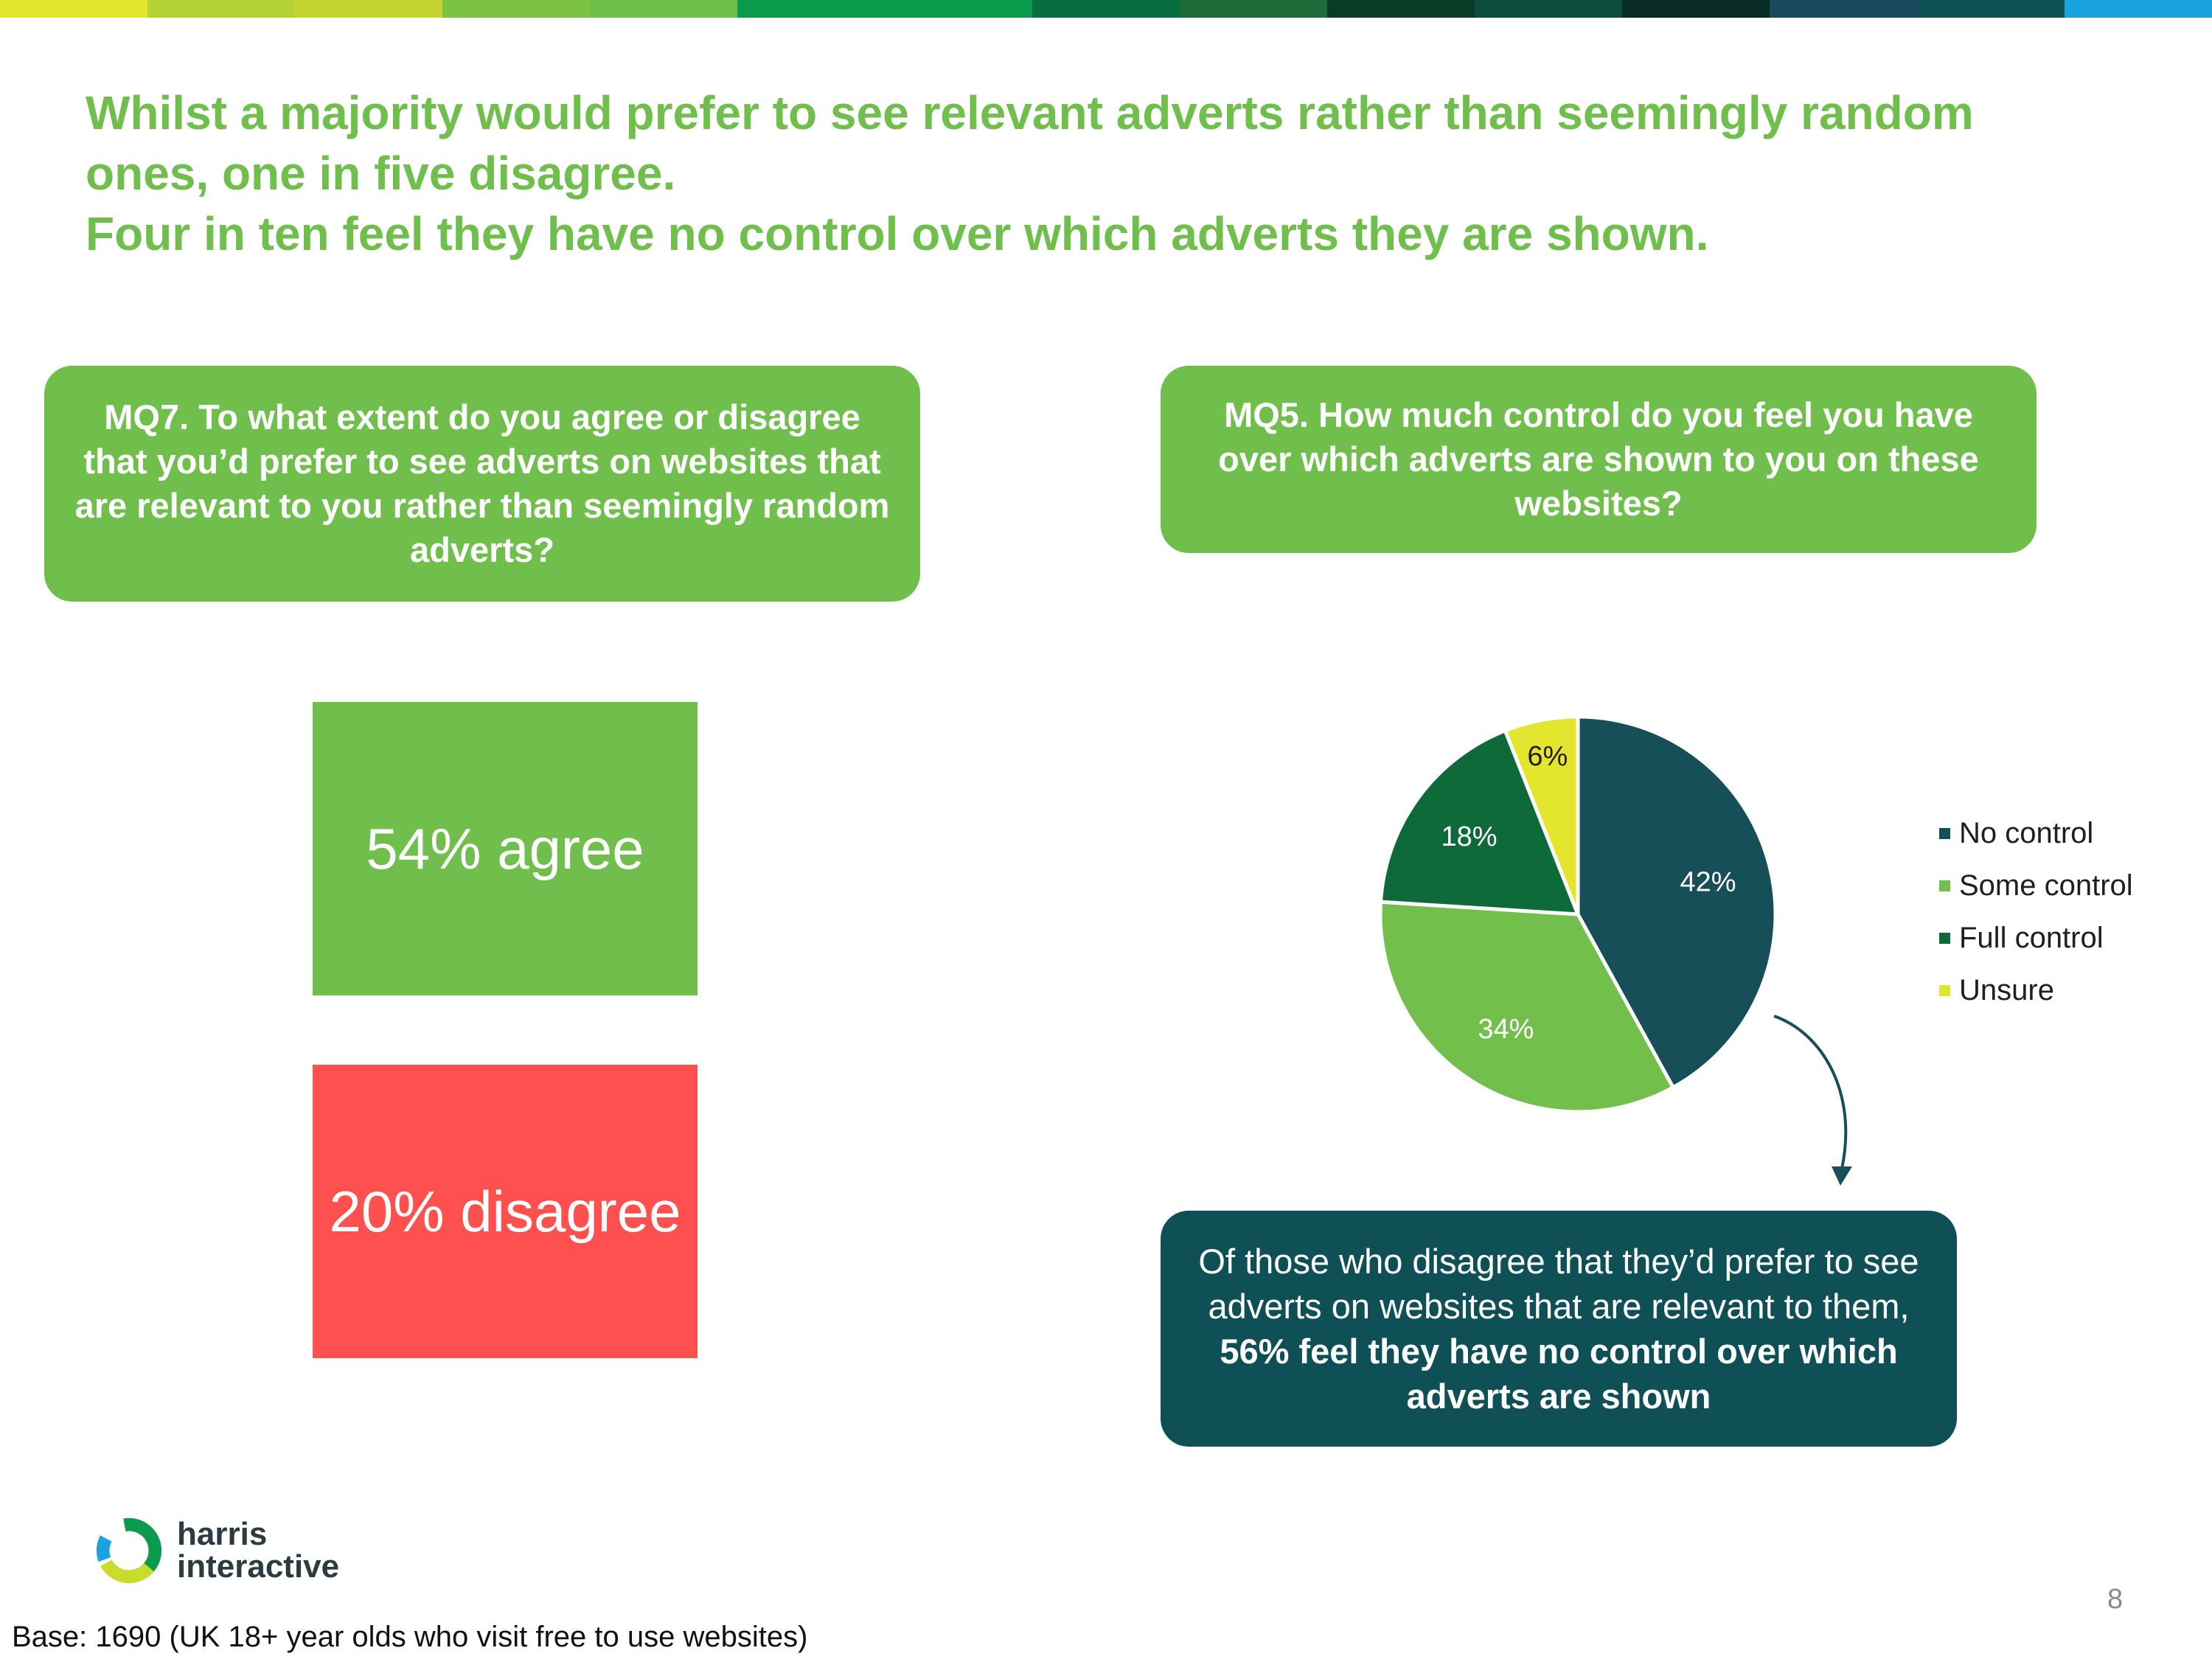  Describe the element at coordinates (2026, 833) in the screenshot. I see `legend-label: No control` at that location.